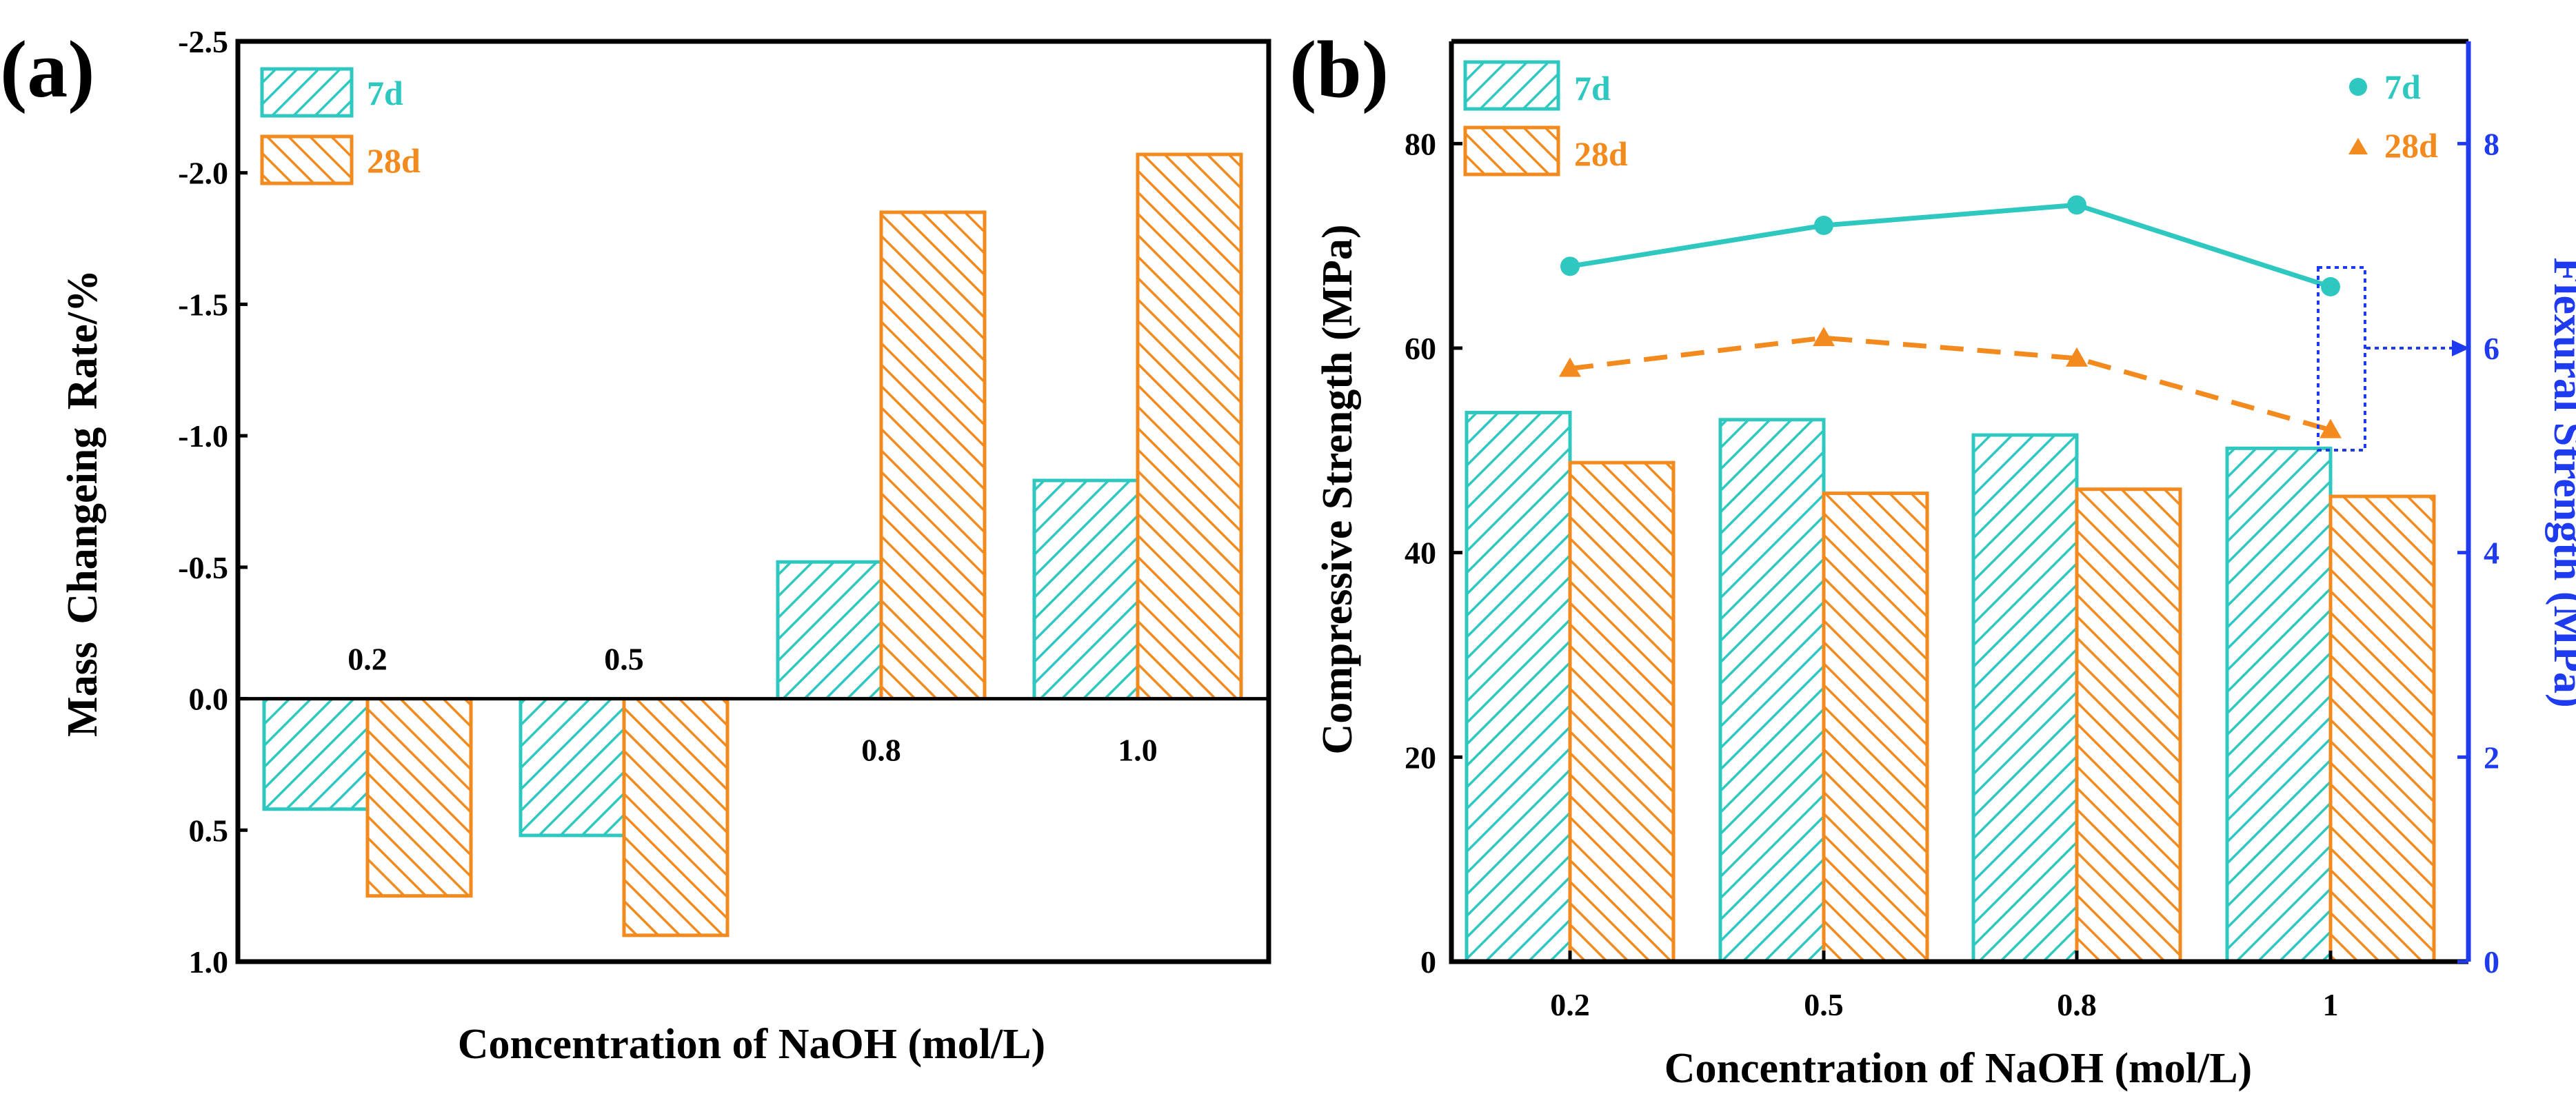 Image resolution: width=2576 pixels, height=1105 pixels. What do you see at coordinates (2341, 359) in the screenshot?
I see `highlight-box` at bounding box center [2341, 359].